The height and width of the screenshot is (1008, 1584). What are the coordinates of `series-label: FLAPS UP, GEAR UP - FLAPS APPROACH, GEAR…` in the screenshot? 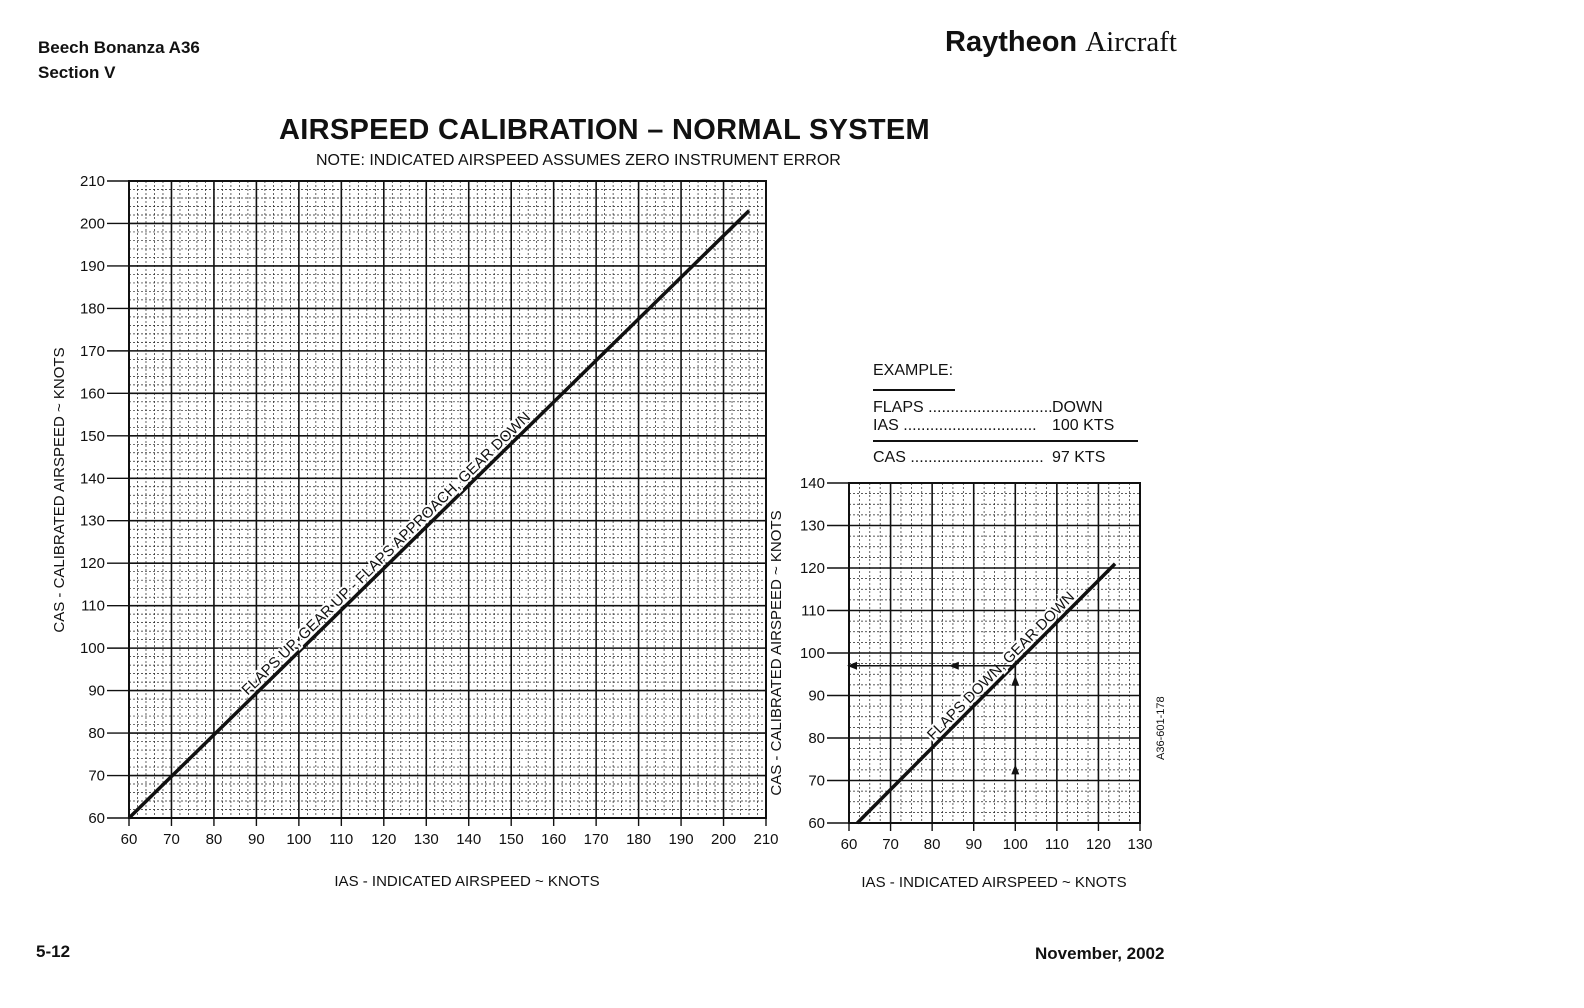 It's located at (386, 554).